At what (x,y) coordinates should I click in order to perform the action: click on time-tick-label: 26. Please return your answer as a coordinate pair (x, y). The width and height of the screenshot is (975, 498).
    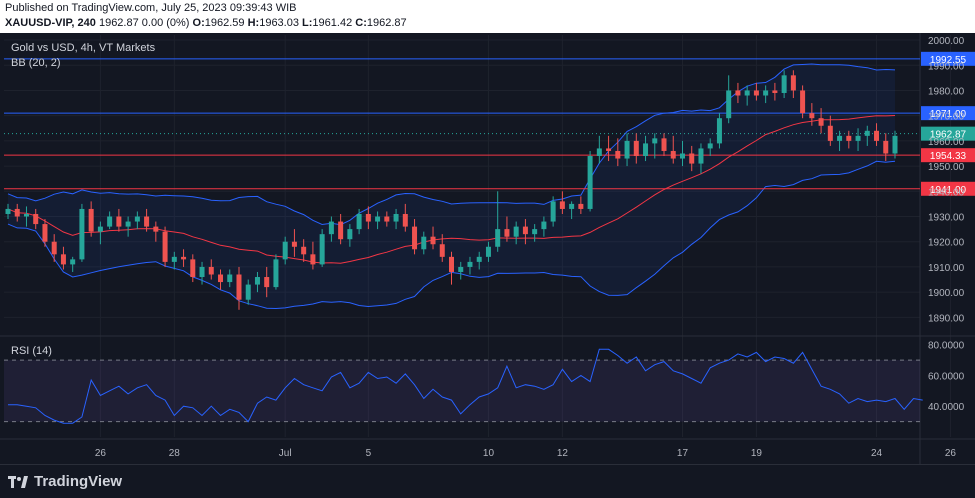
    Looking at the image, I should click on (951, 453).